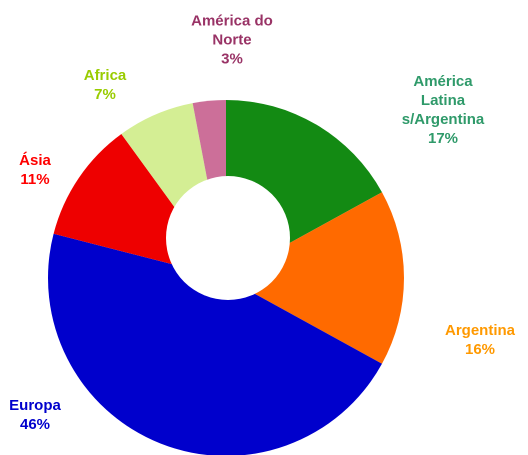  What do you see at coordinates (50, 415) in the screenshot?
I see `segment-label: Europa 46%` at bounding box center [50, 415].